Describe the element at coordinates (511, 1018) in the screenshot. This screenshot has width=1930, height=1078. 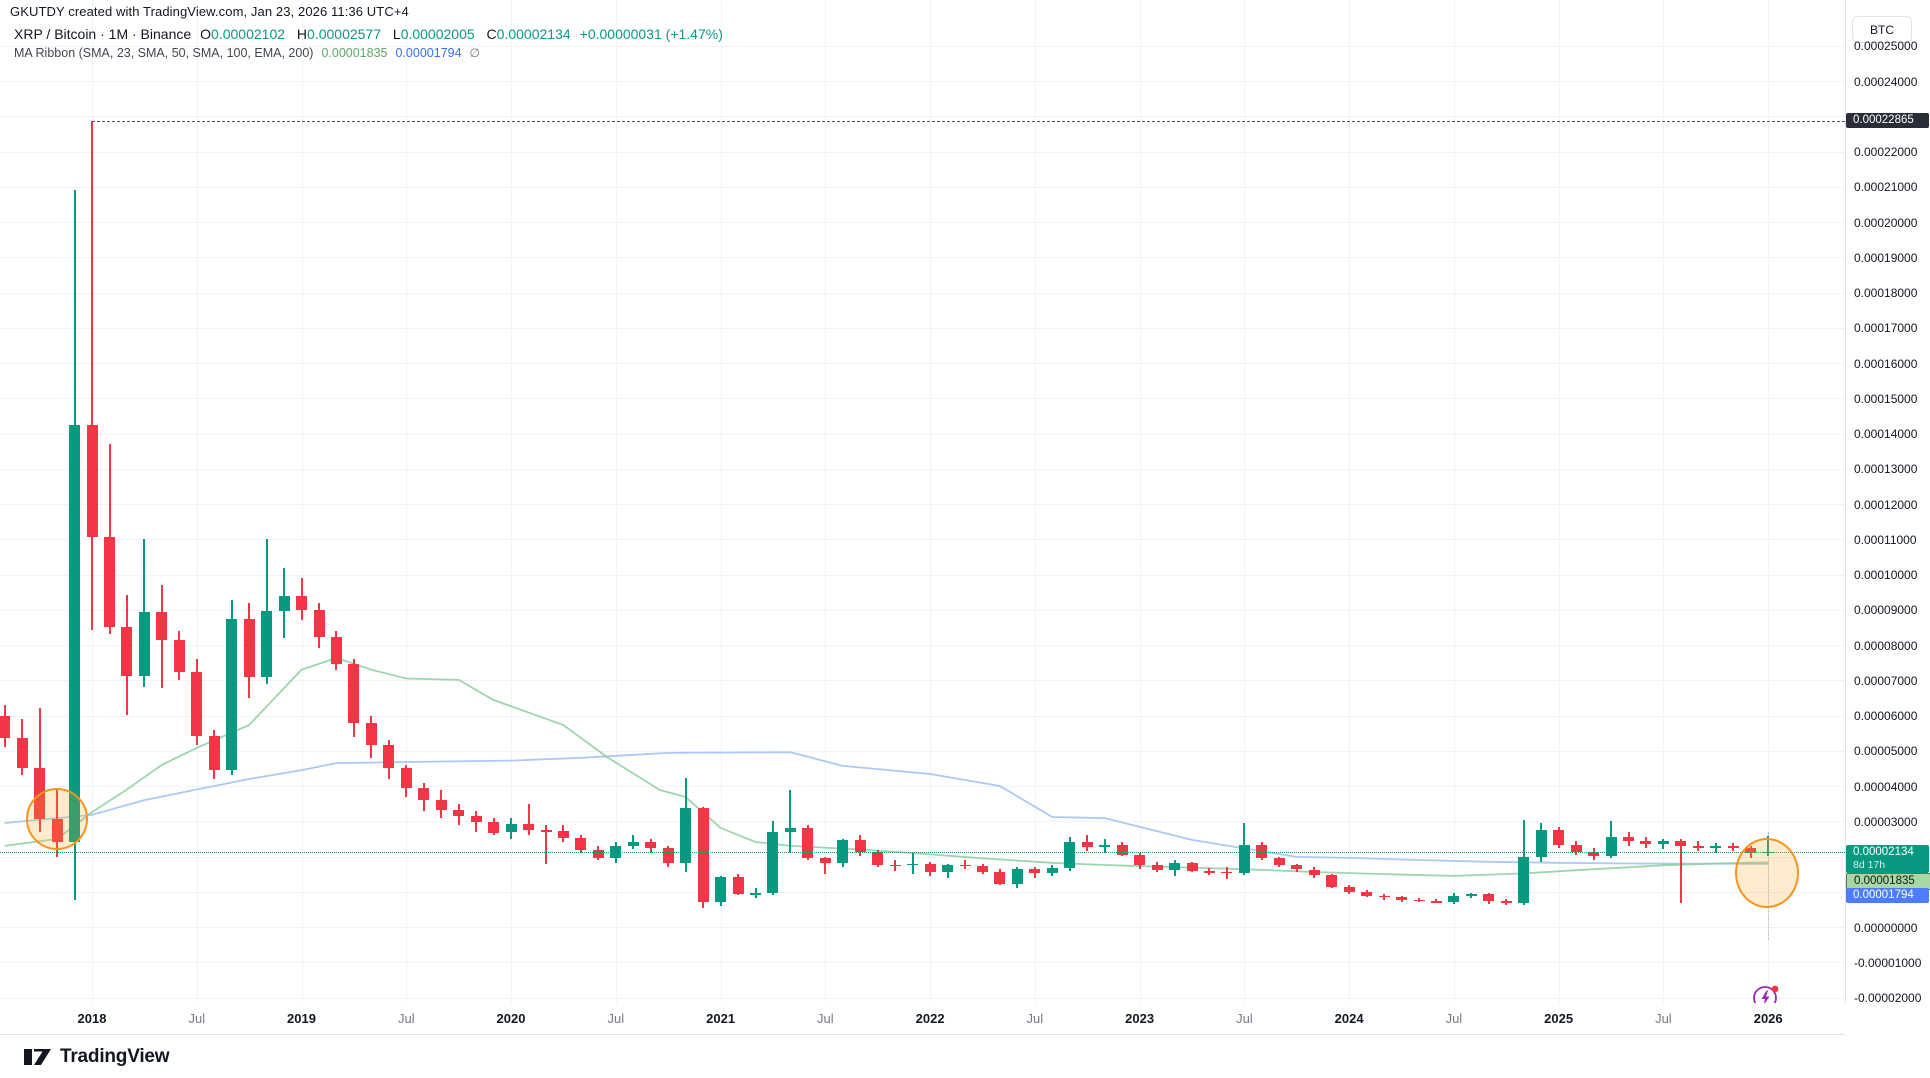
I see `time-tick-2020-24: 2020` at that location.